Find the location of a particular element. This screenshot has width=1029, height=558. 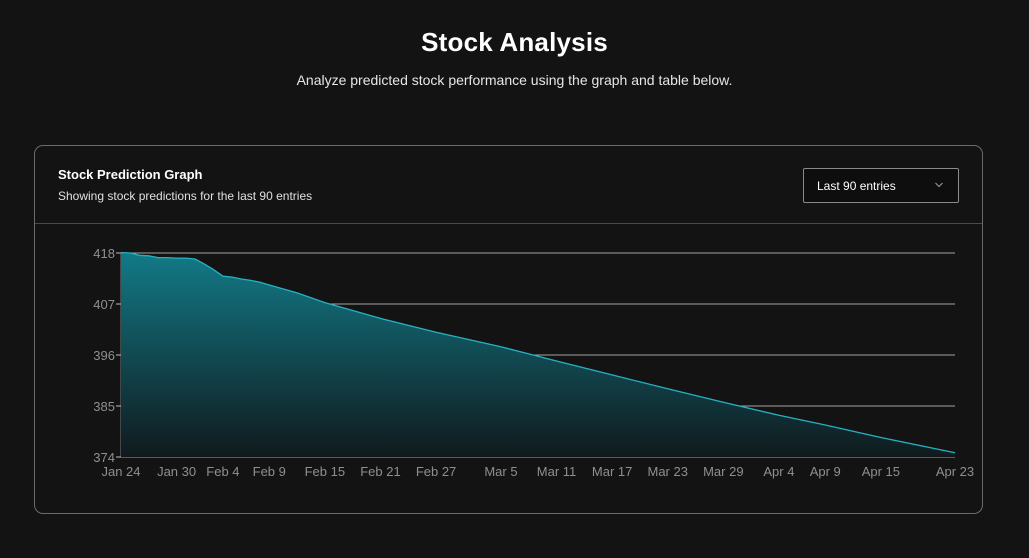

card-title: Stock Prediction Graph is located at coordinates (130, 174).